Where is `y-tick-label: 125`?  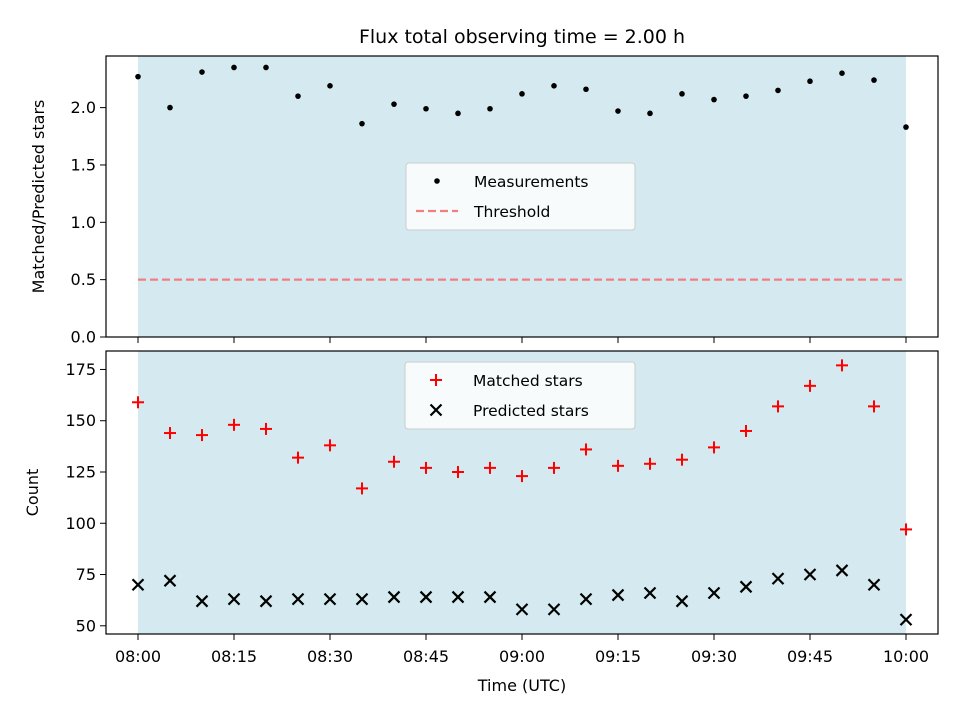 y-tick-label: 125 is located at coordinates (80, 471).